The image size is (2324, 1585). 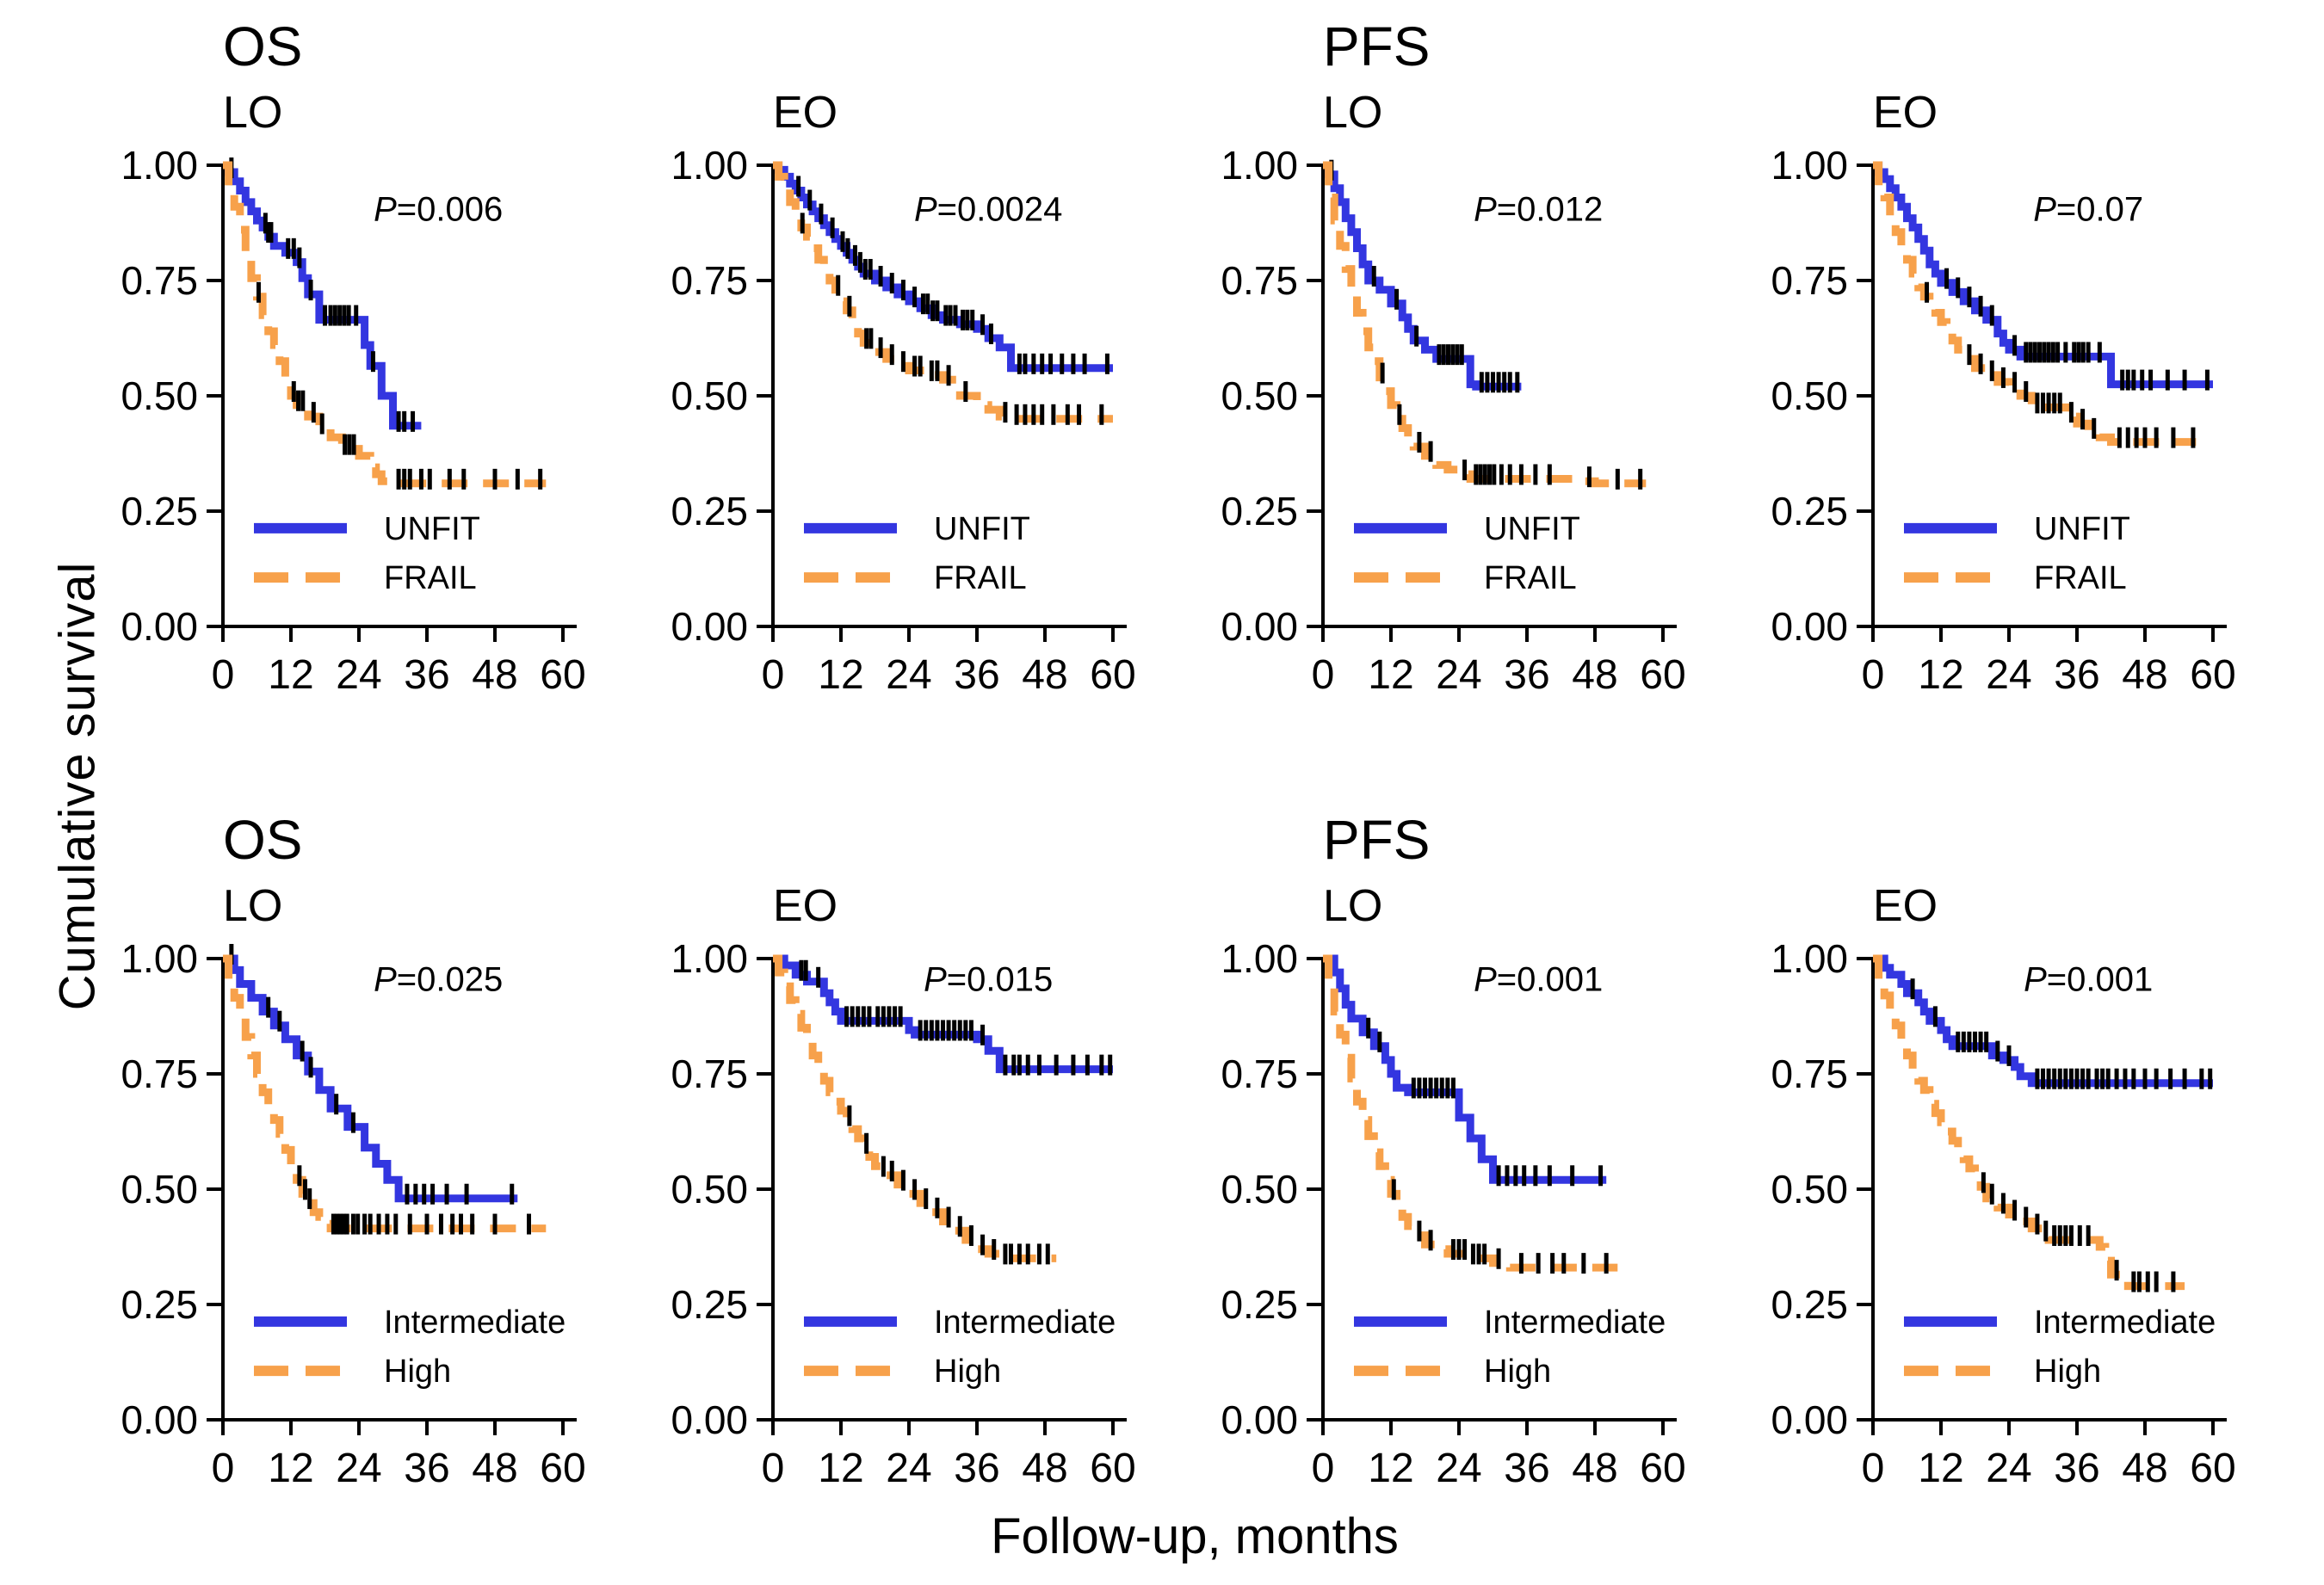 What do you see at coordinates (988, 980) in the screenshot?
I see `p-value-label: P=0.015` at bounding box center [988, 980].